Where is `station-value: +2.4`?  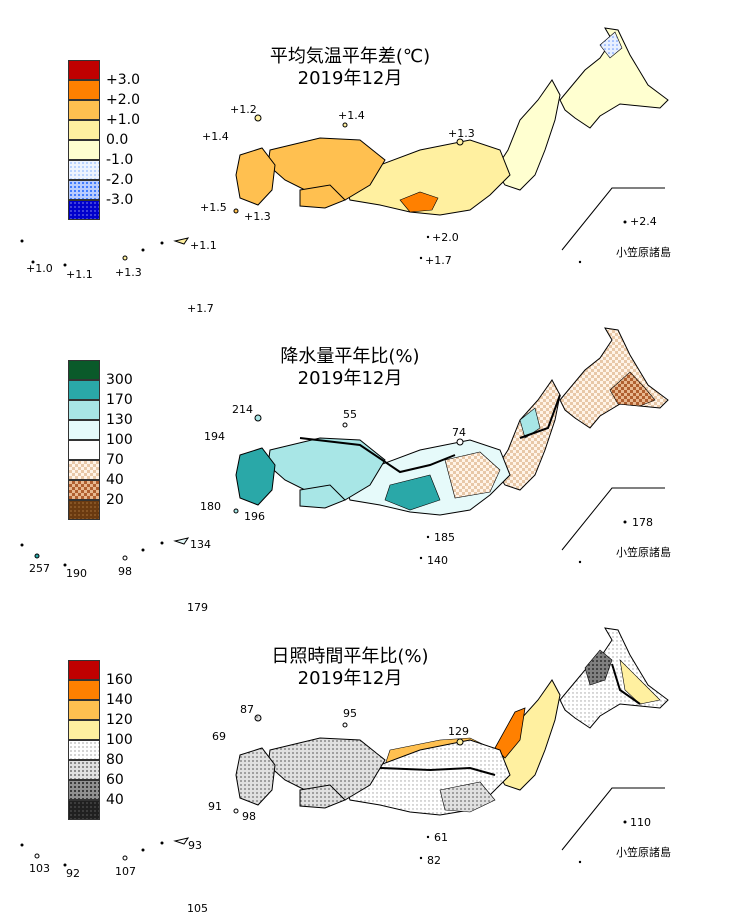 station-value: +2.4 is located at coordinates (643, 221).